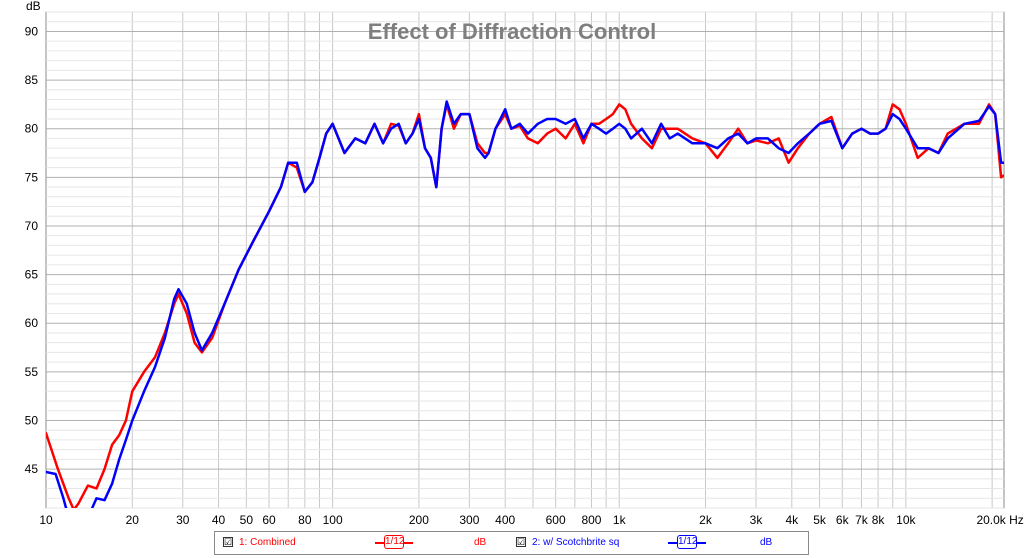  What do you see at coordinates (305, 520) in the screenshot?
I see `x-tick-label: 80` at bounding box center [305, 520].